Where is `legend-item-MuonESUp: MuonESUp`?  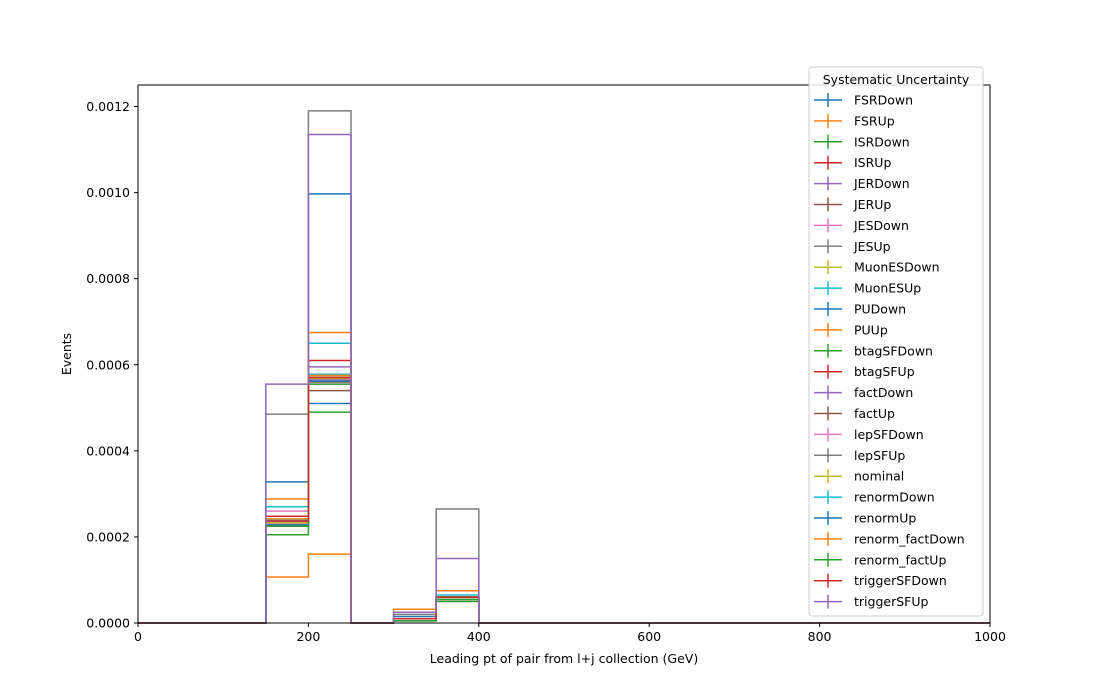 legend-item-MuonESUp: MuonESUp is located at coordinates (867, 288).